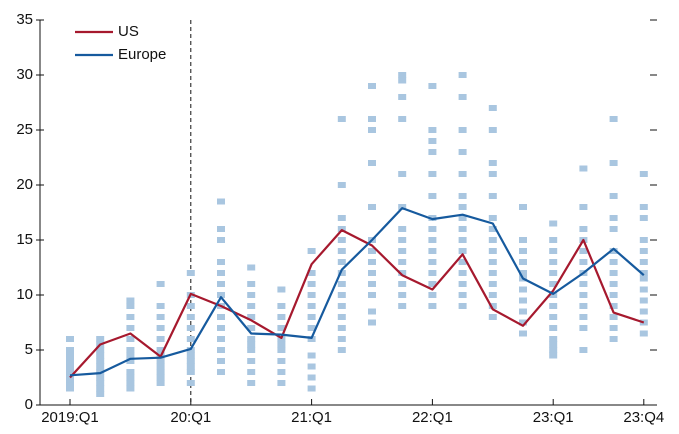 The width and height of the screenshot is (679, 434). Describe the element at coordinates (70, 417) in the screenshot. I see `x-tick-label: 2019:Q1` at that location.